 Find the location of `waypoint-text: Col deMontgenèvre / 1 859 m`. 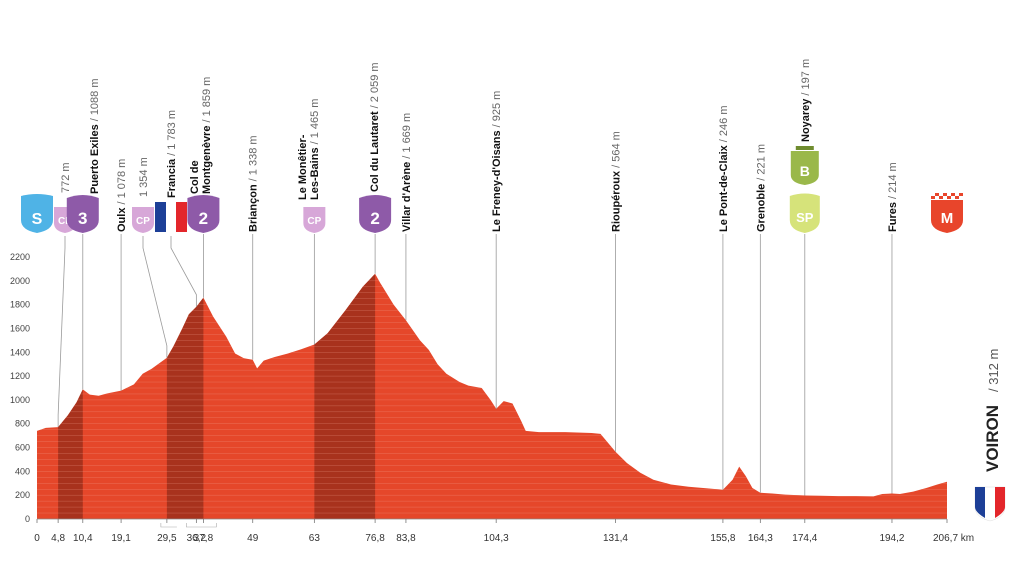

waypoint-text: Col deMontgenèvre / 1 859 m is located at coordinates (201, 135).